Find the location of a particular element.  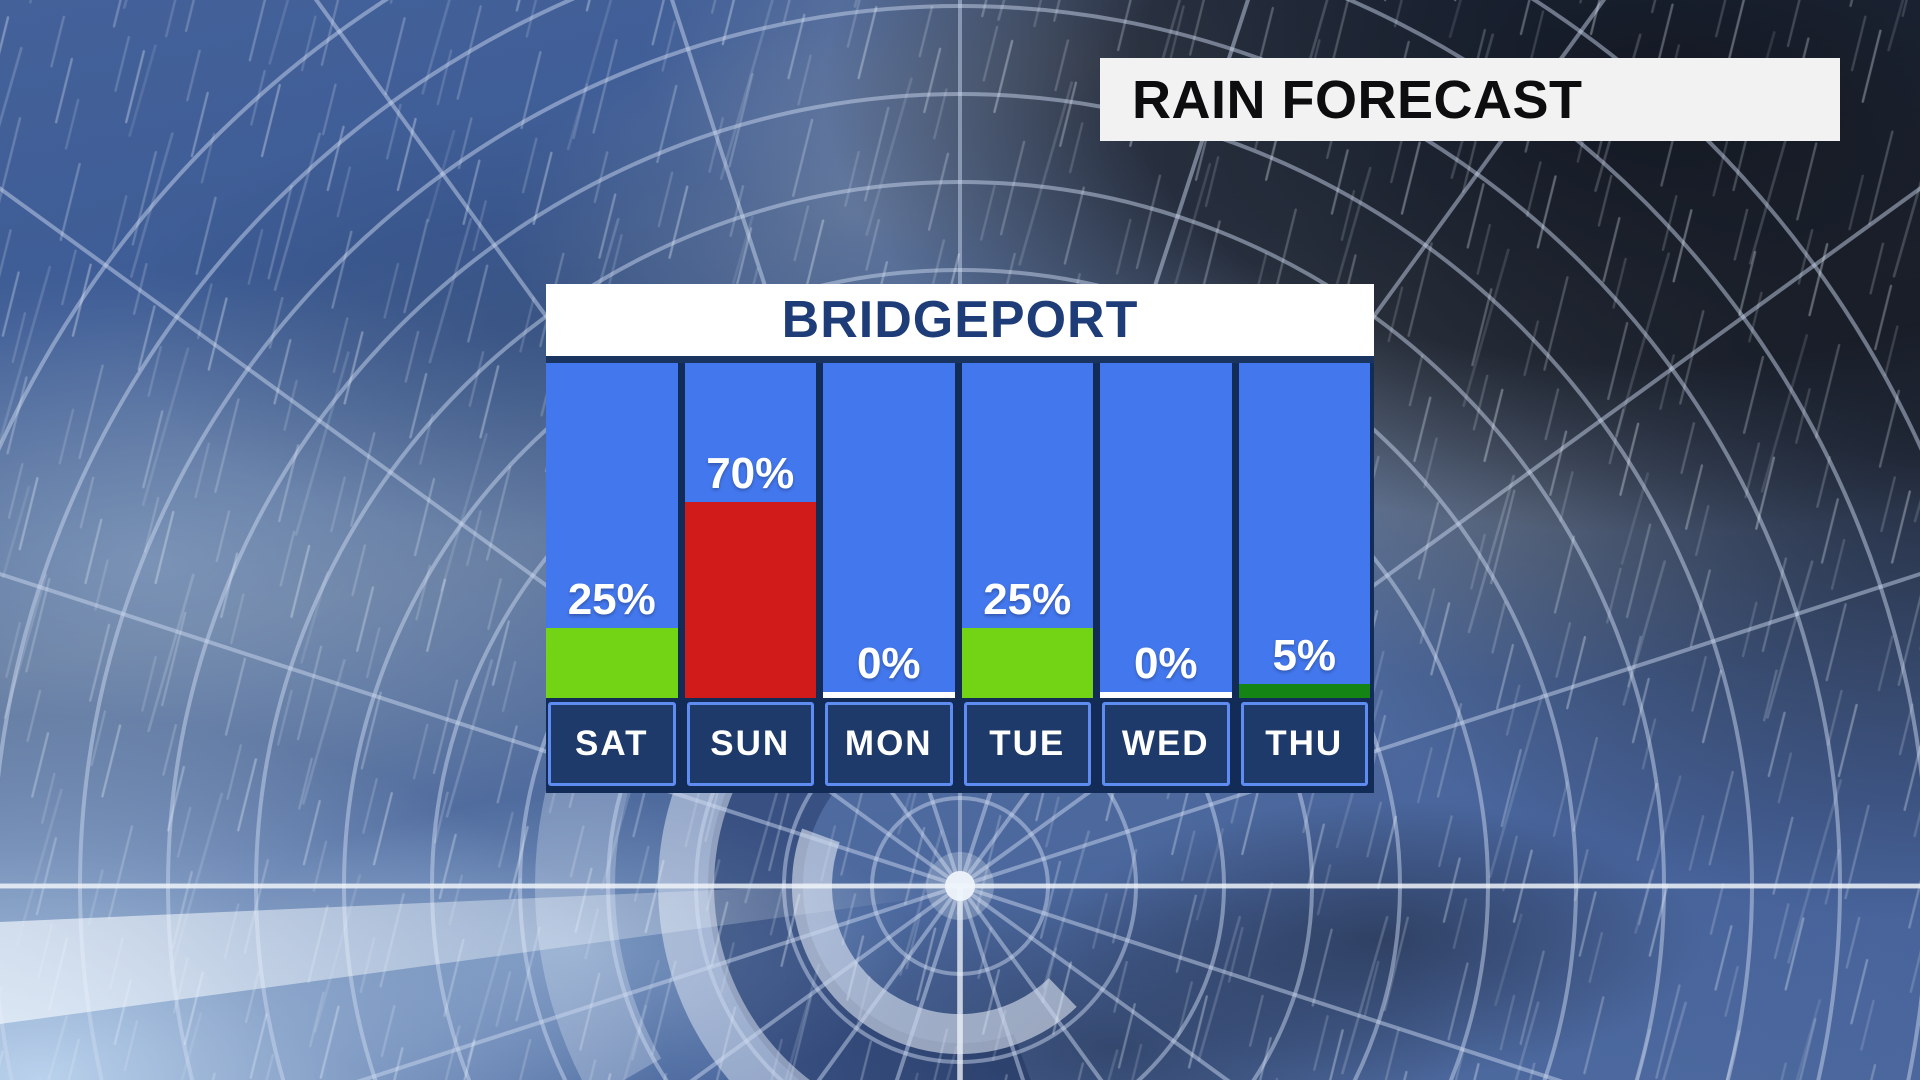

day-label-box: TUE is located at coordinates (1027, 744).